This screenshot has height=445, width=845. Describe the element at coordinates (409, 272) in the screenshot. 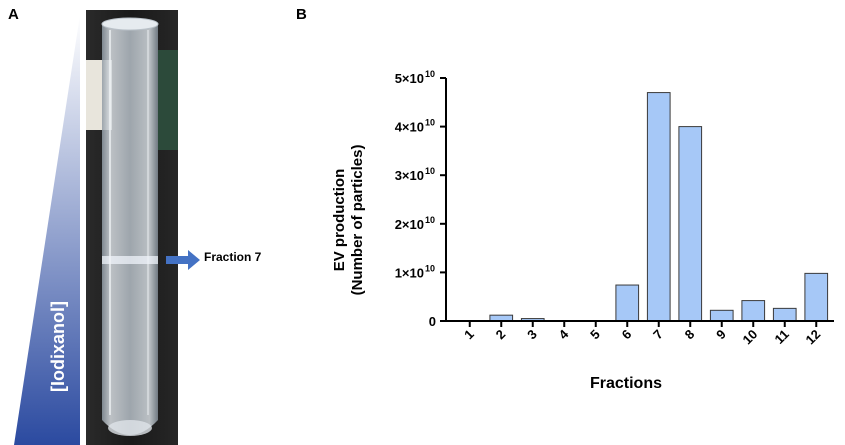

I see `y-tick-label: 1×10` at that location.